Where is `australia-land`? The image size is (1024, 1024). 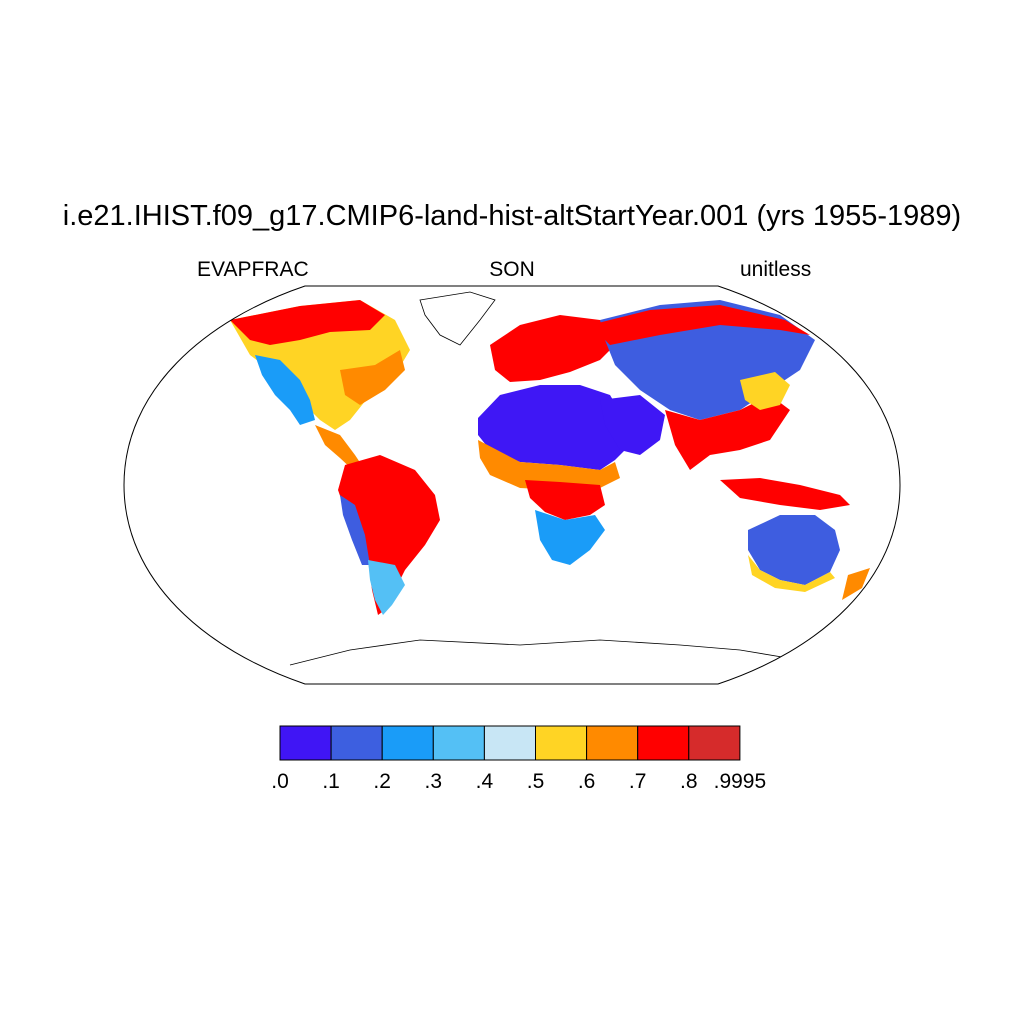 australia-land is located at coordinates (794, 550).